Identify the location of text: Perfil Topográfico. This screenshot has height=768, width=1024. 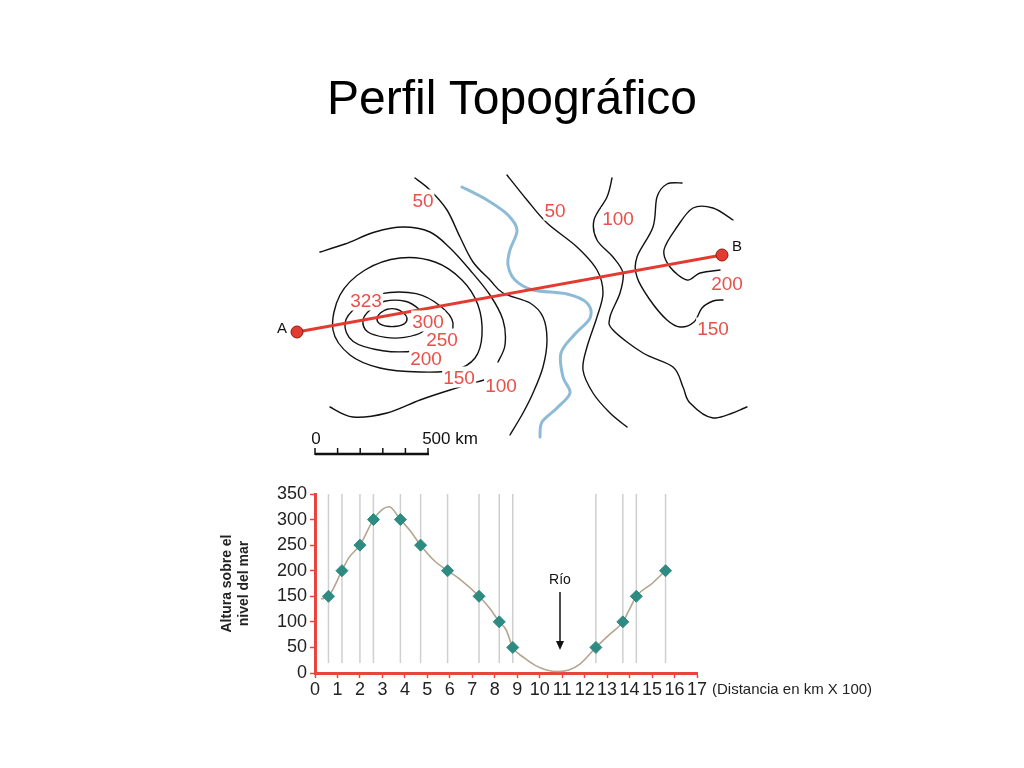
(512, 98).